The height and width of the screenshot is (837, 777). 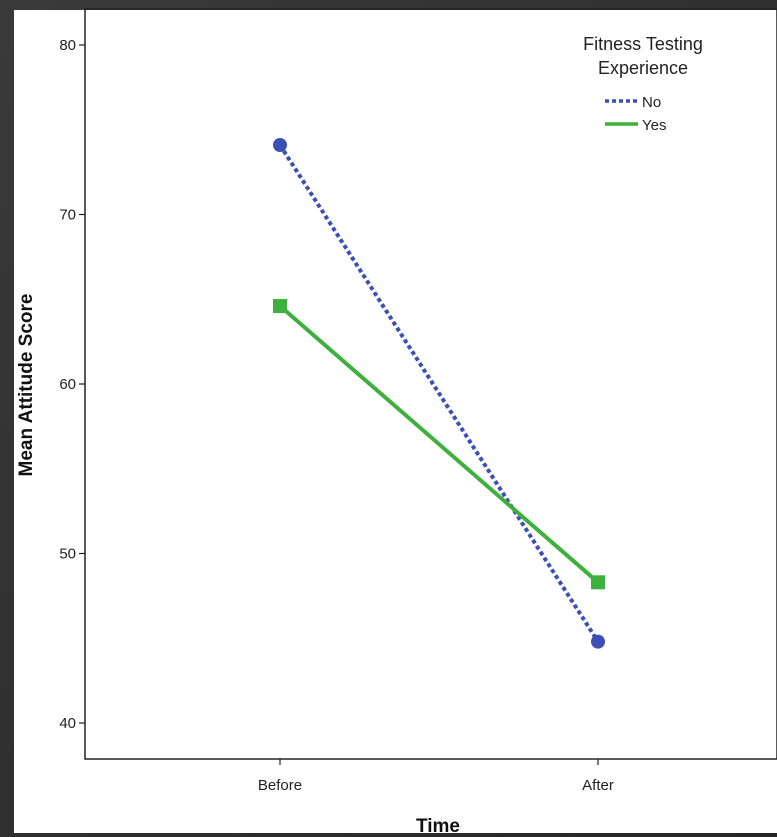 What do you see at coordinates (643, 44) in the screenshot?
I see `legend-title-line1: Fitness Testing` at bounding box center [643, 44].